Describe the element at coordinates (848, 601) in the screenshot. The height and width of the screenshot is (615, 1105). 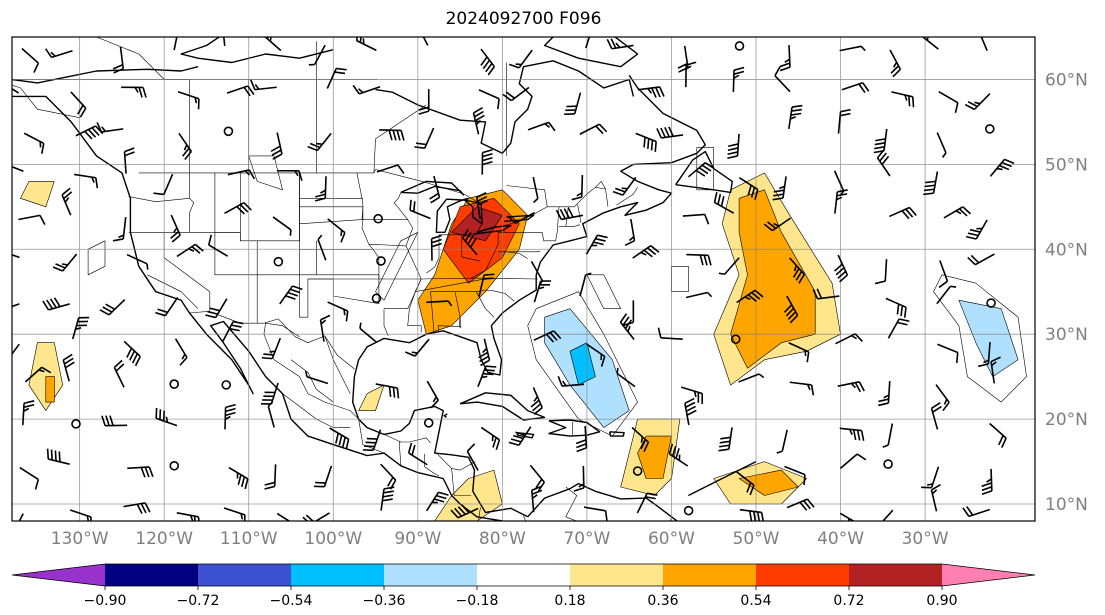
I see `colorbar-label: 0.72` at that location.